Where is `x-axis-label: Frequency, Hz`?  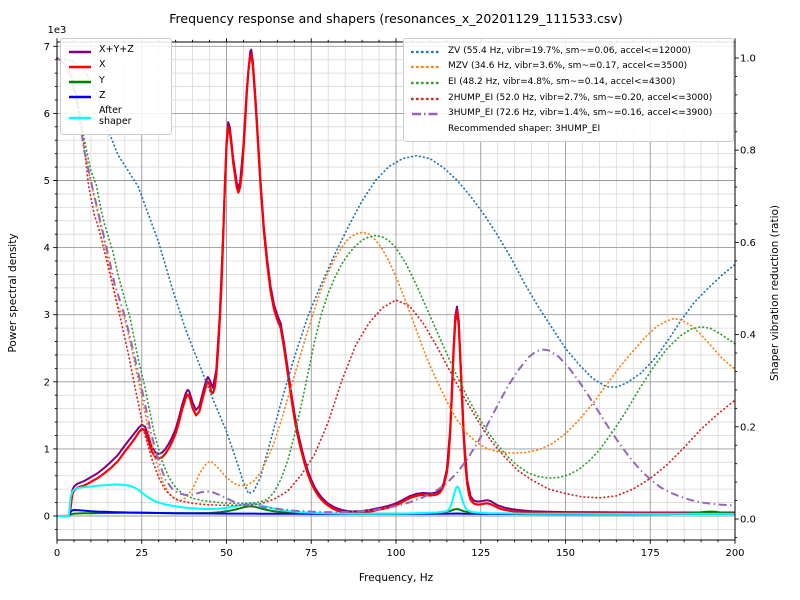 x-axis-label: Frequency, Hz is located at coordinates (396, 578).